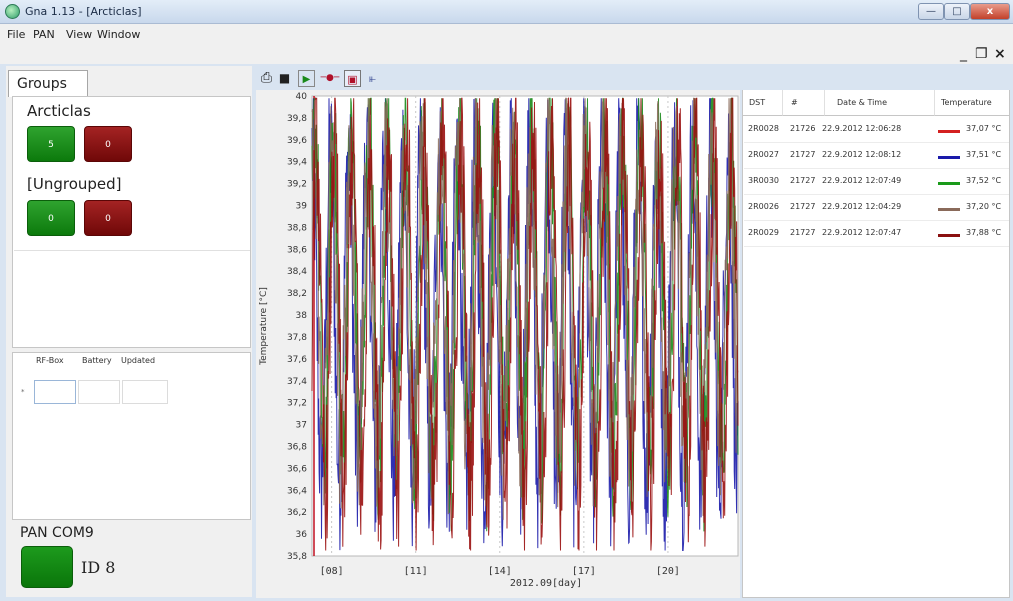 Image resolution: width=1013 pixels, height=601 pixels. I want to click on app-icon, so click(12, 11).